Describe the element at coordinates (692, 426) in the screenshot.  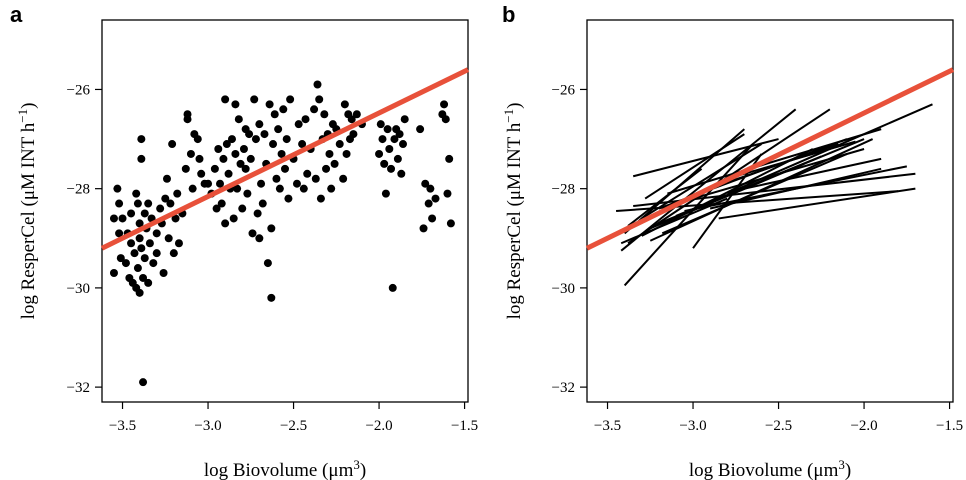
I see `panel-b-x-tick-label: −3.0` at that location.